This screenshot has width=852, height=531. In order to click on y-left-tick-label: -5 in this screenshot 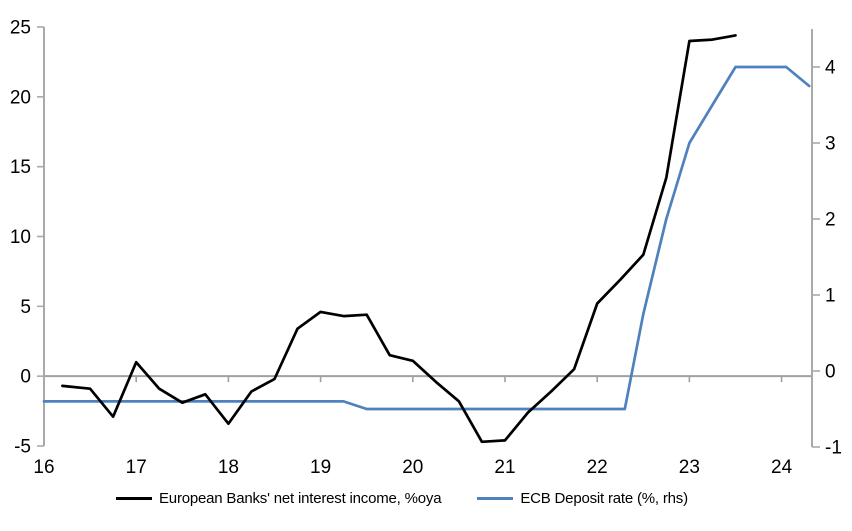, I will do `click(22, 447)`.